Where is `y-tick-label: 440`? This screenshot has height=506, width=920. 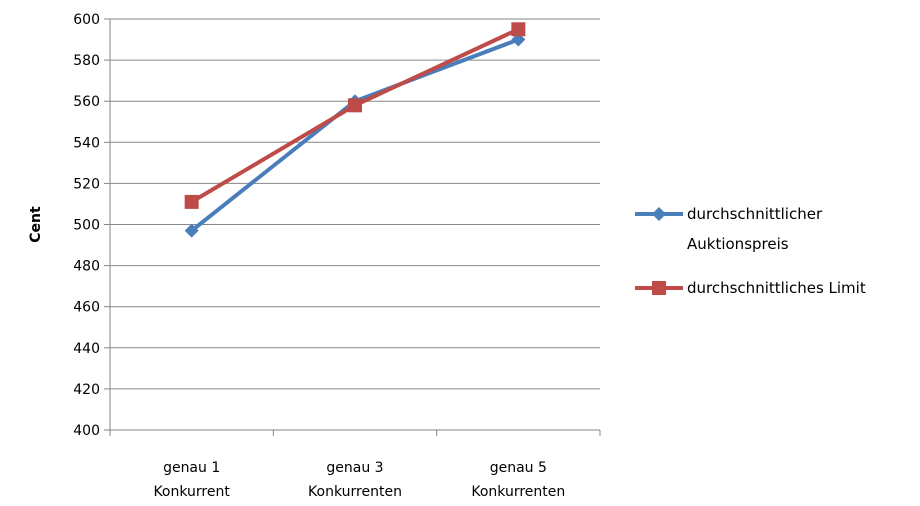
y-tick-label: 440 is located at coordinates (86, 349).